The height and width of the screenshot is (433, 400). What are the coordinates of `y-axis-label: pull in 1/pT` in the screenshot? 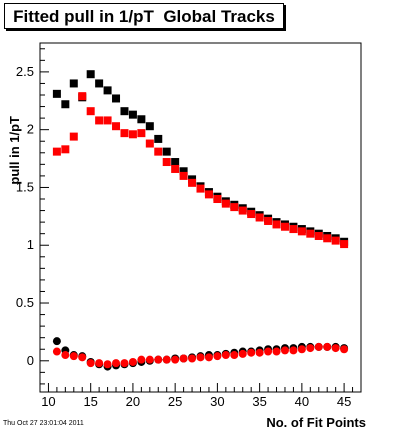 It's located at (14, 150).